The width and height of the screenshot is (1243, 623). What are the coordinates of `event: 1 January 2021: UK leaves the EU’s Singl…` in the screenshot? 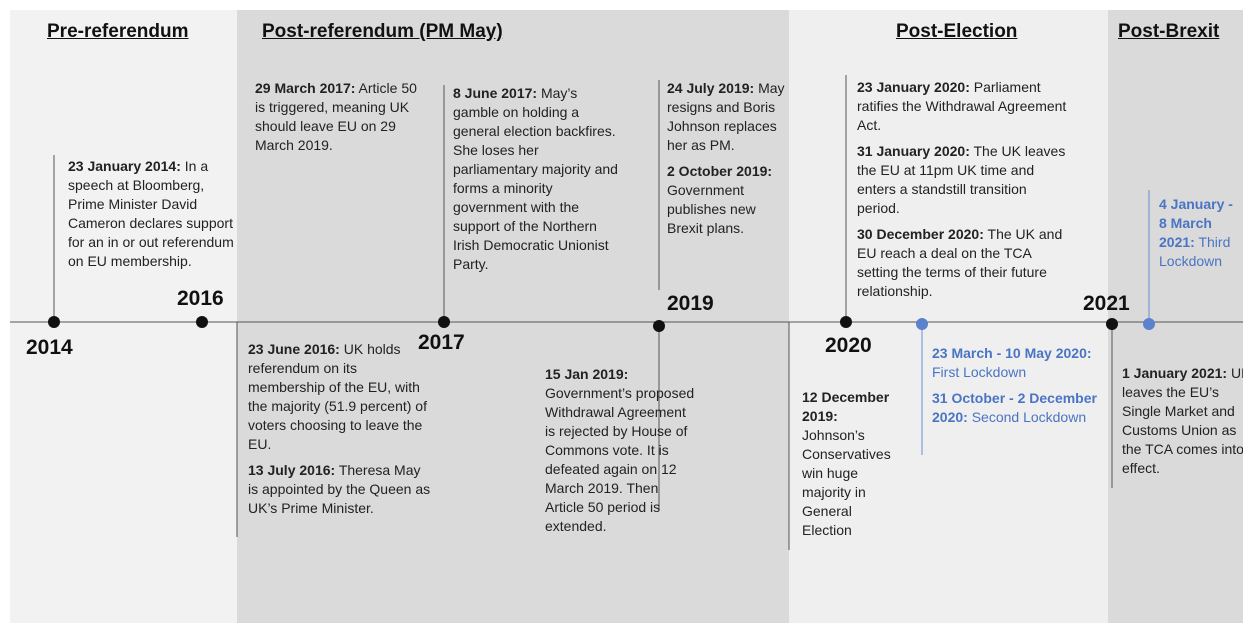 It's located at (1182, 421).